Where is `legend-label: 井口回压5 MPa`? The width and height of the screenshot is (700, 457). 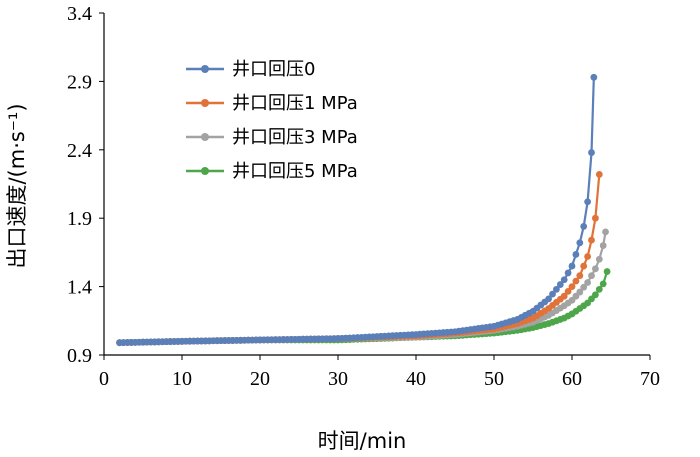 legend-label: 井口回压5 MPa is located at coordinates (295, 171).